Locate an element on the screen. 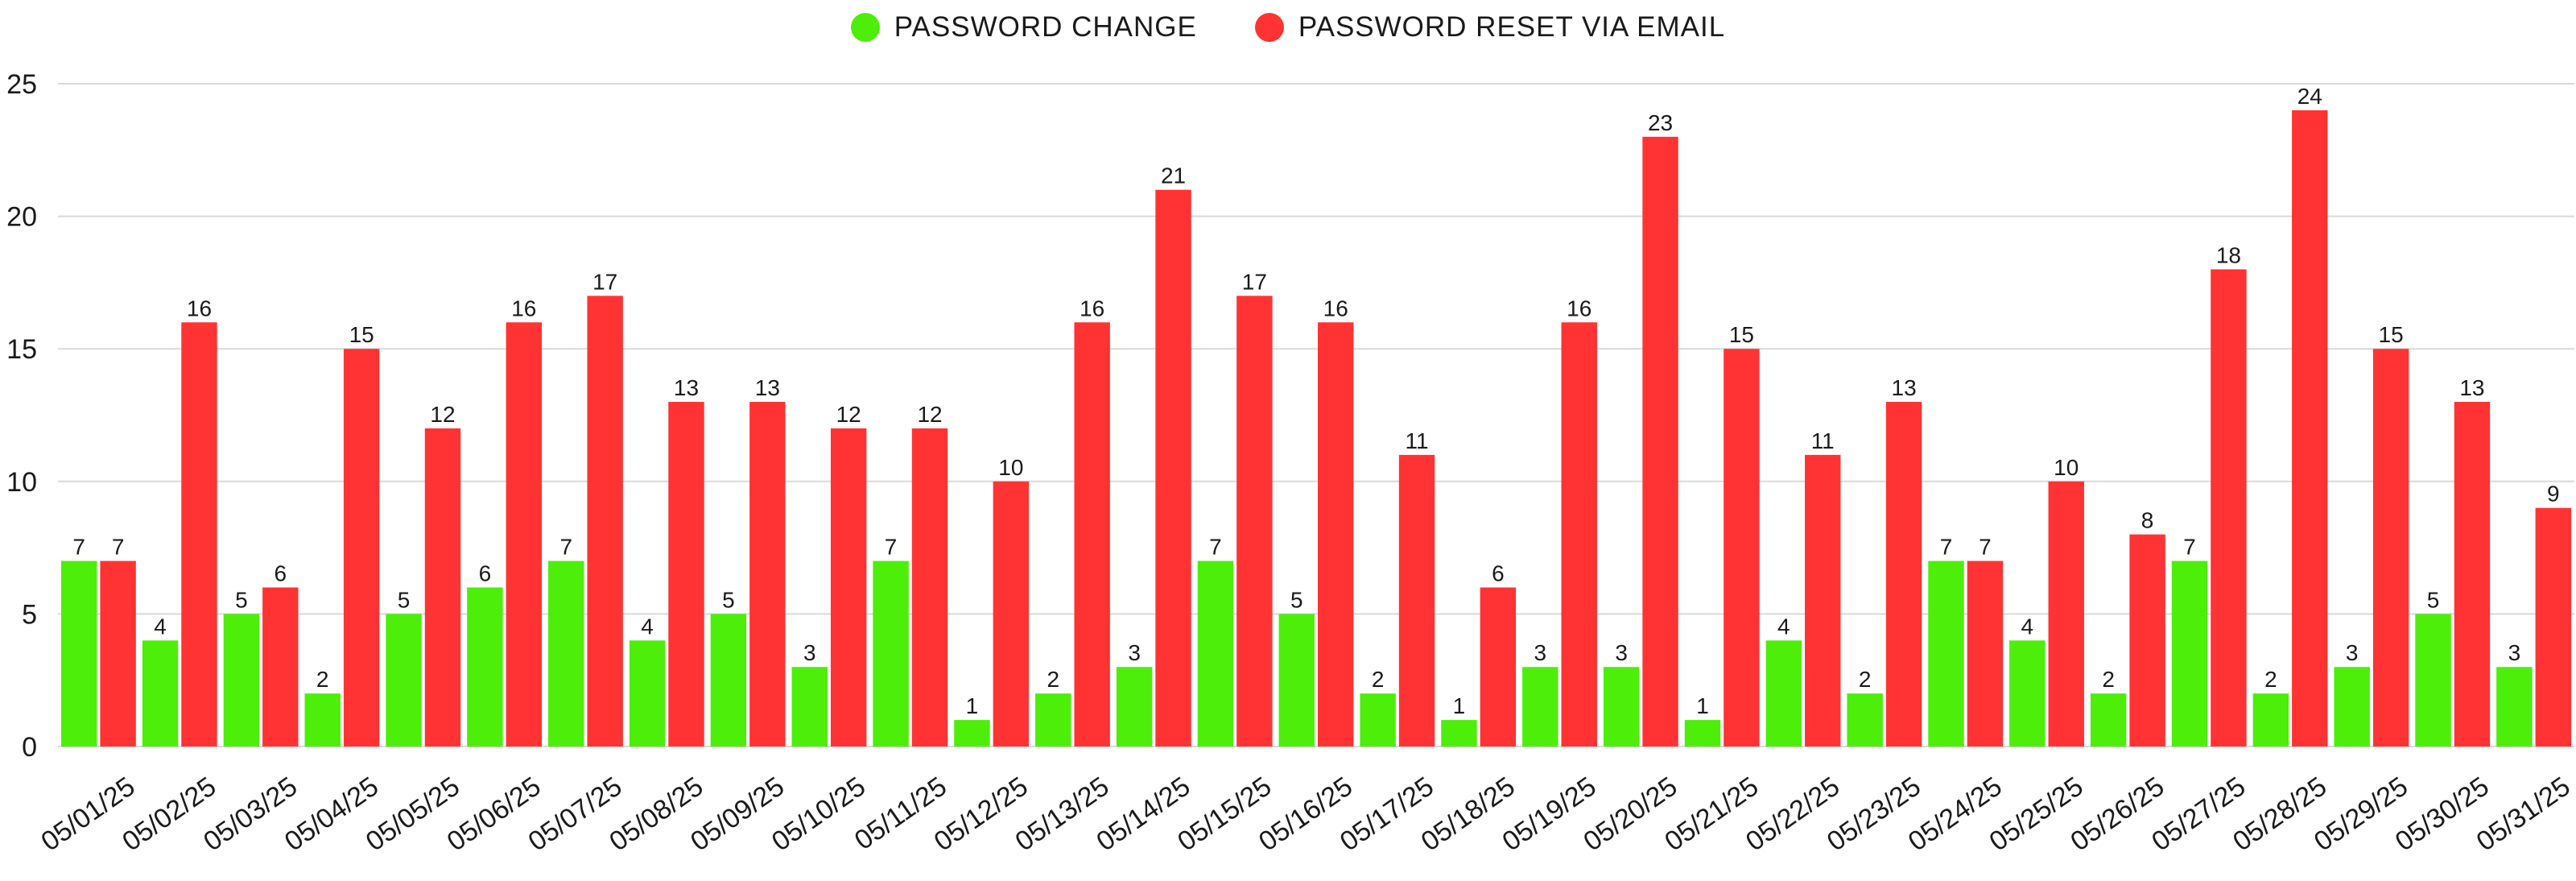  data-label-password-change-5: 5 is located at coordinates (404, 599).